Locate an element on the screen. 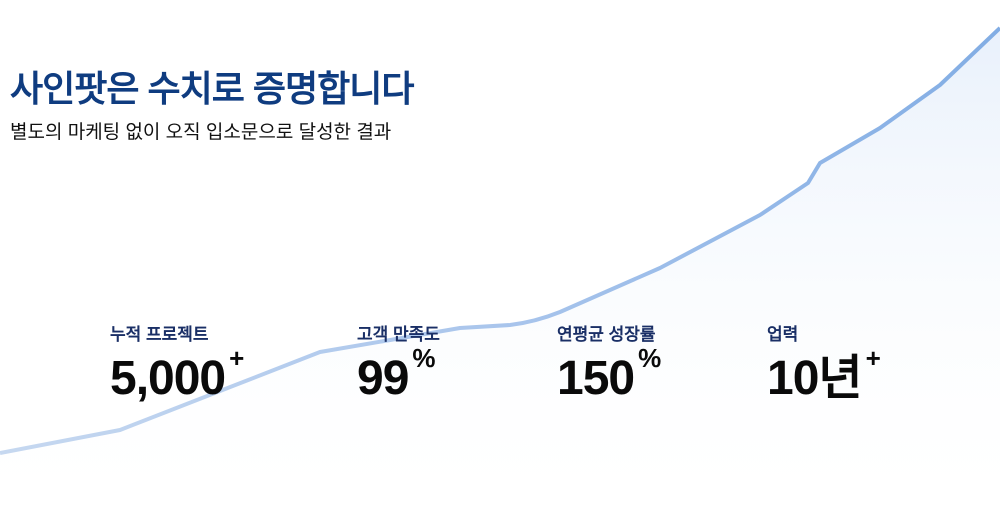  stat-label: 고객 만족도 is located at coordinates (398, 334).